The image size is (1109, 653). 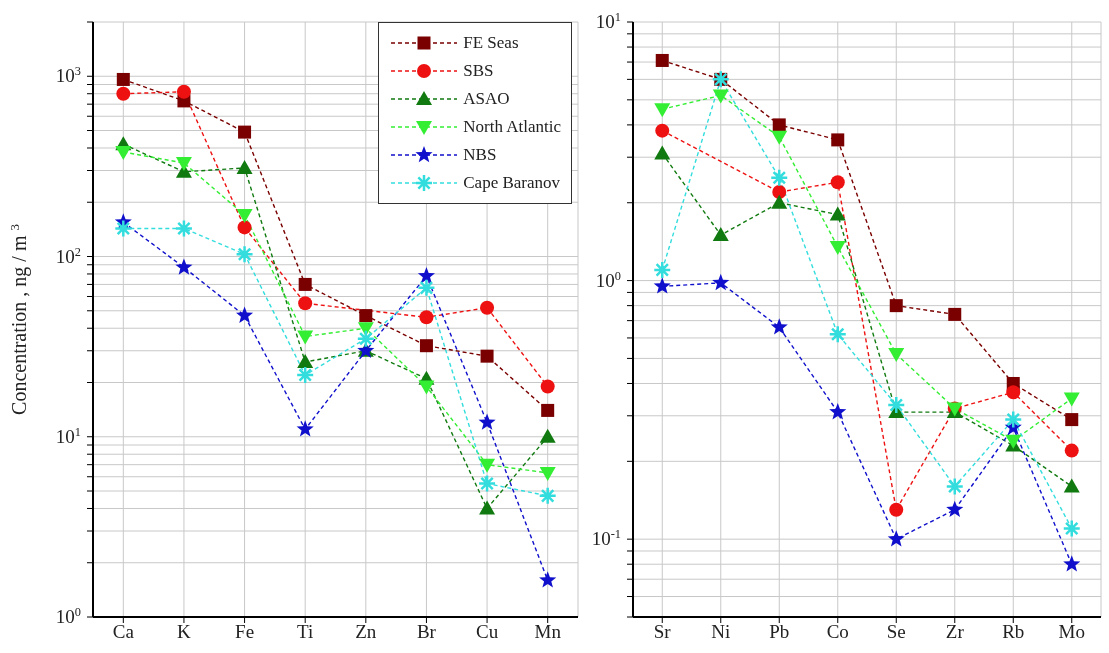 What do you see at coordinates (305, 632) in the screenshot?
I see `x-tick-label: Ti` at bounding box center [305, 632].